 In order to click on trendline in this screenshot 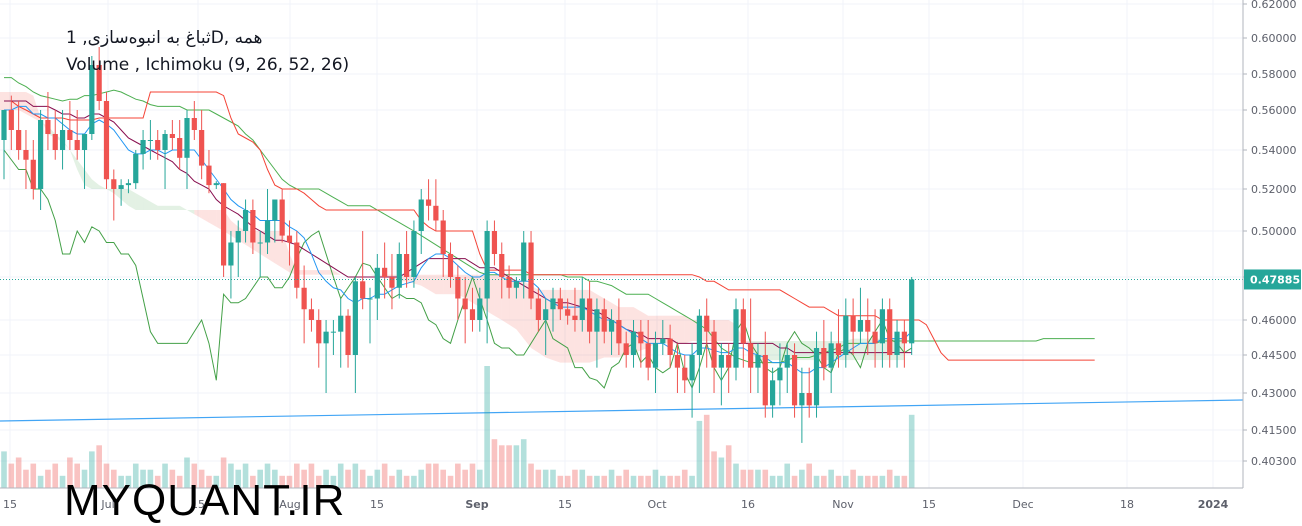, I will do `click(622, 410)`.